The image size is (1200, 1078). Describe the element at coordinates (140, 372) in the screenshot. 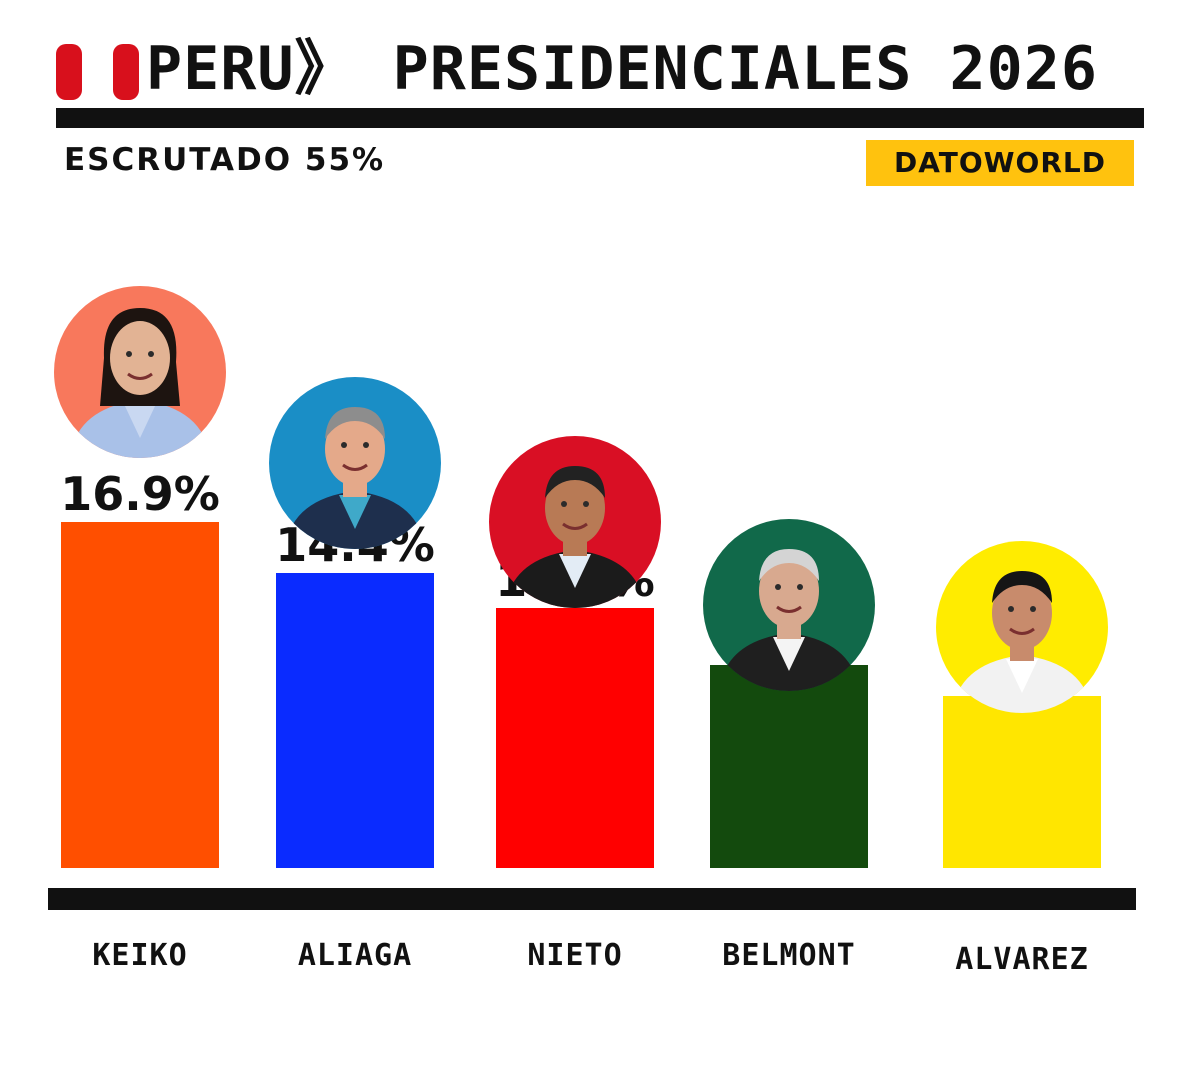

I see `candidate-keiko-photo-avatar` at that location.